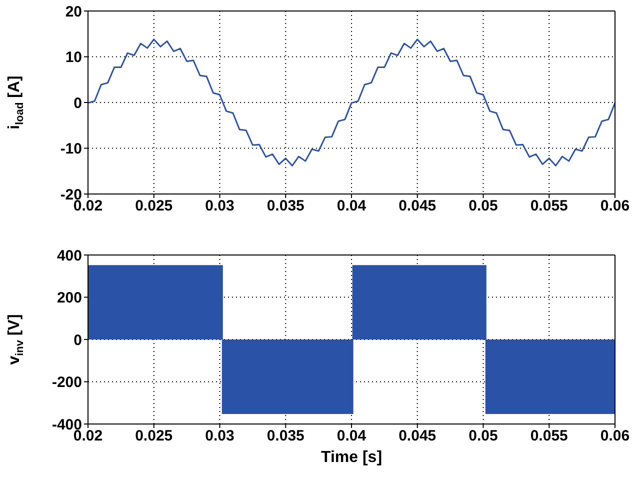  I want to click on y-tick-label: 400, so click(69, 255).